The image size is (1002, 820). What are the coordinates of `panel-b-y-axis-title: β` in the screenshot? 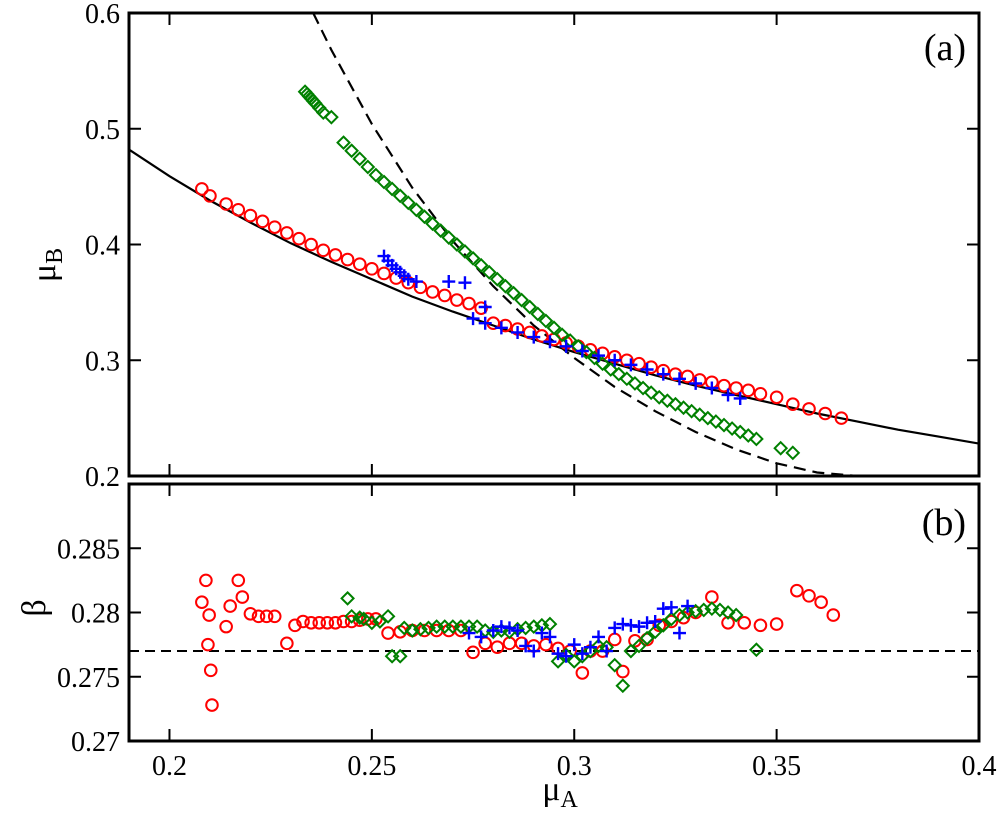 It's located at (34, 607).